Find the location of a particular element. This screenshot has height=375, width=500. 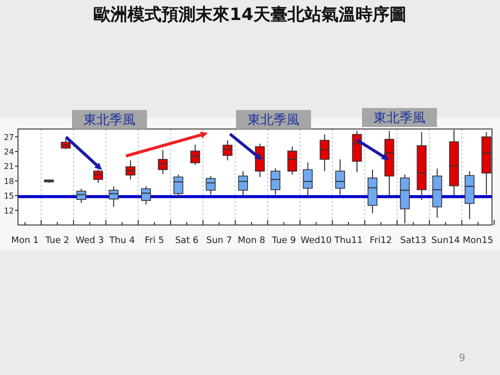

chart-title: 歐洲模式預測末來14天臺北站氣溫時序圖 is located at coordinates (250, 15).